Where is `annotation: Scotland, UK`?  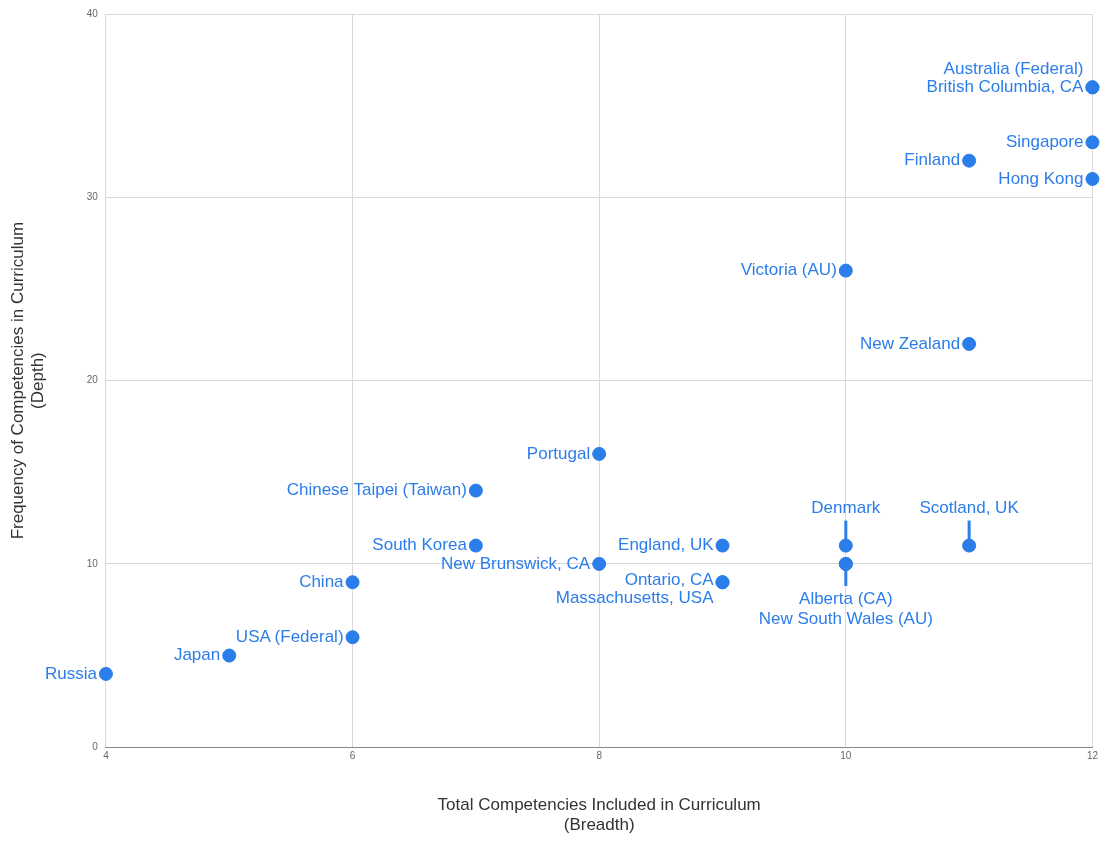
annotation: Scotland, UK is located at coordinates (969, 508).